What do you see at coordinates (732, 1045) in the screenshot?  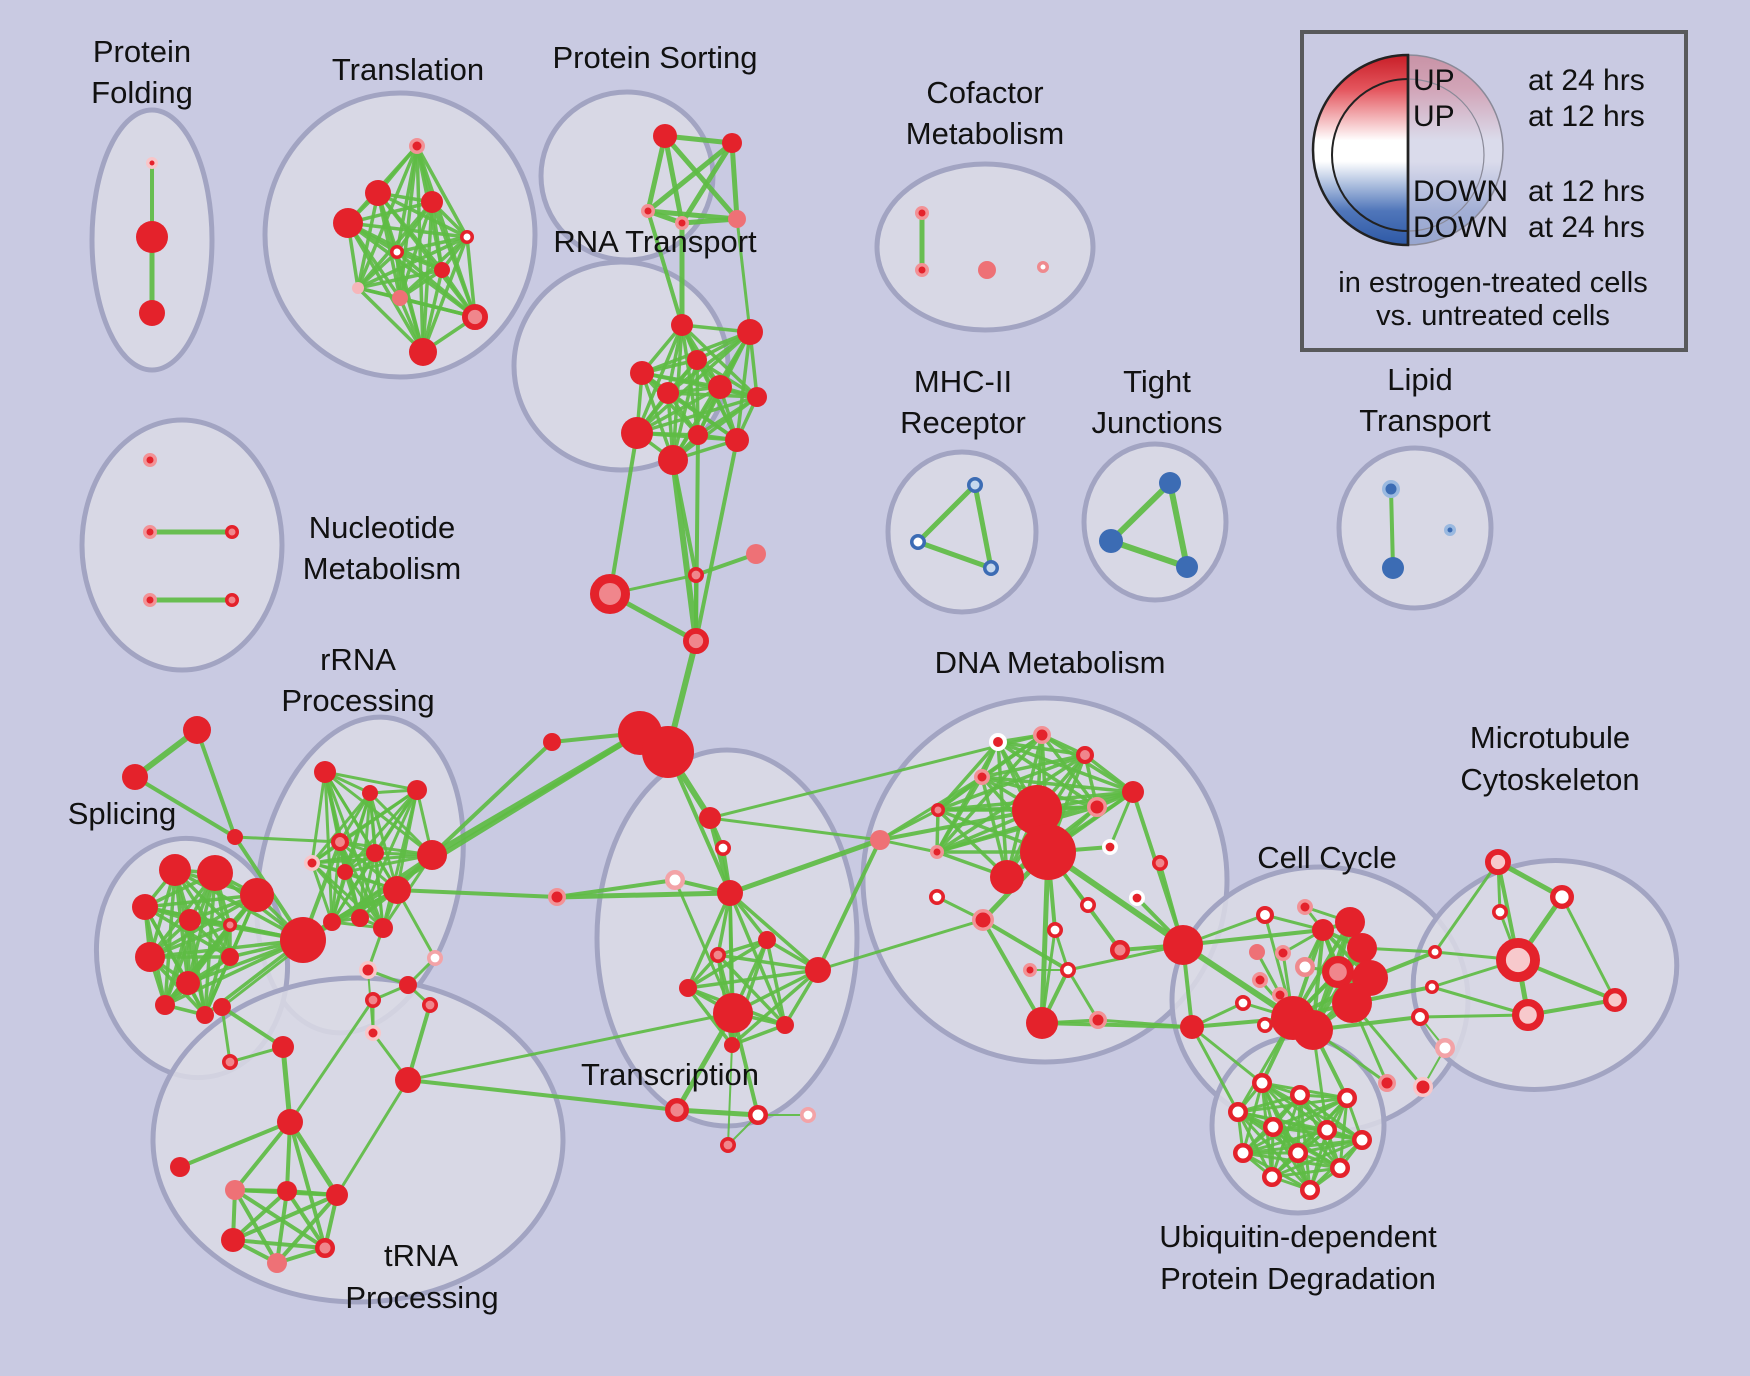 I see `node-tx11` at bounding box center [732, 1045].